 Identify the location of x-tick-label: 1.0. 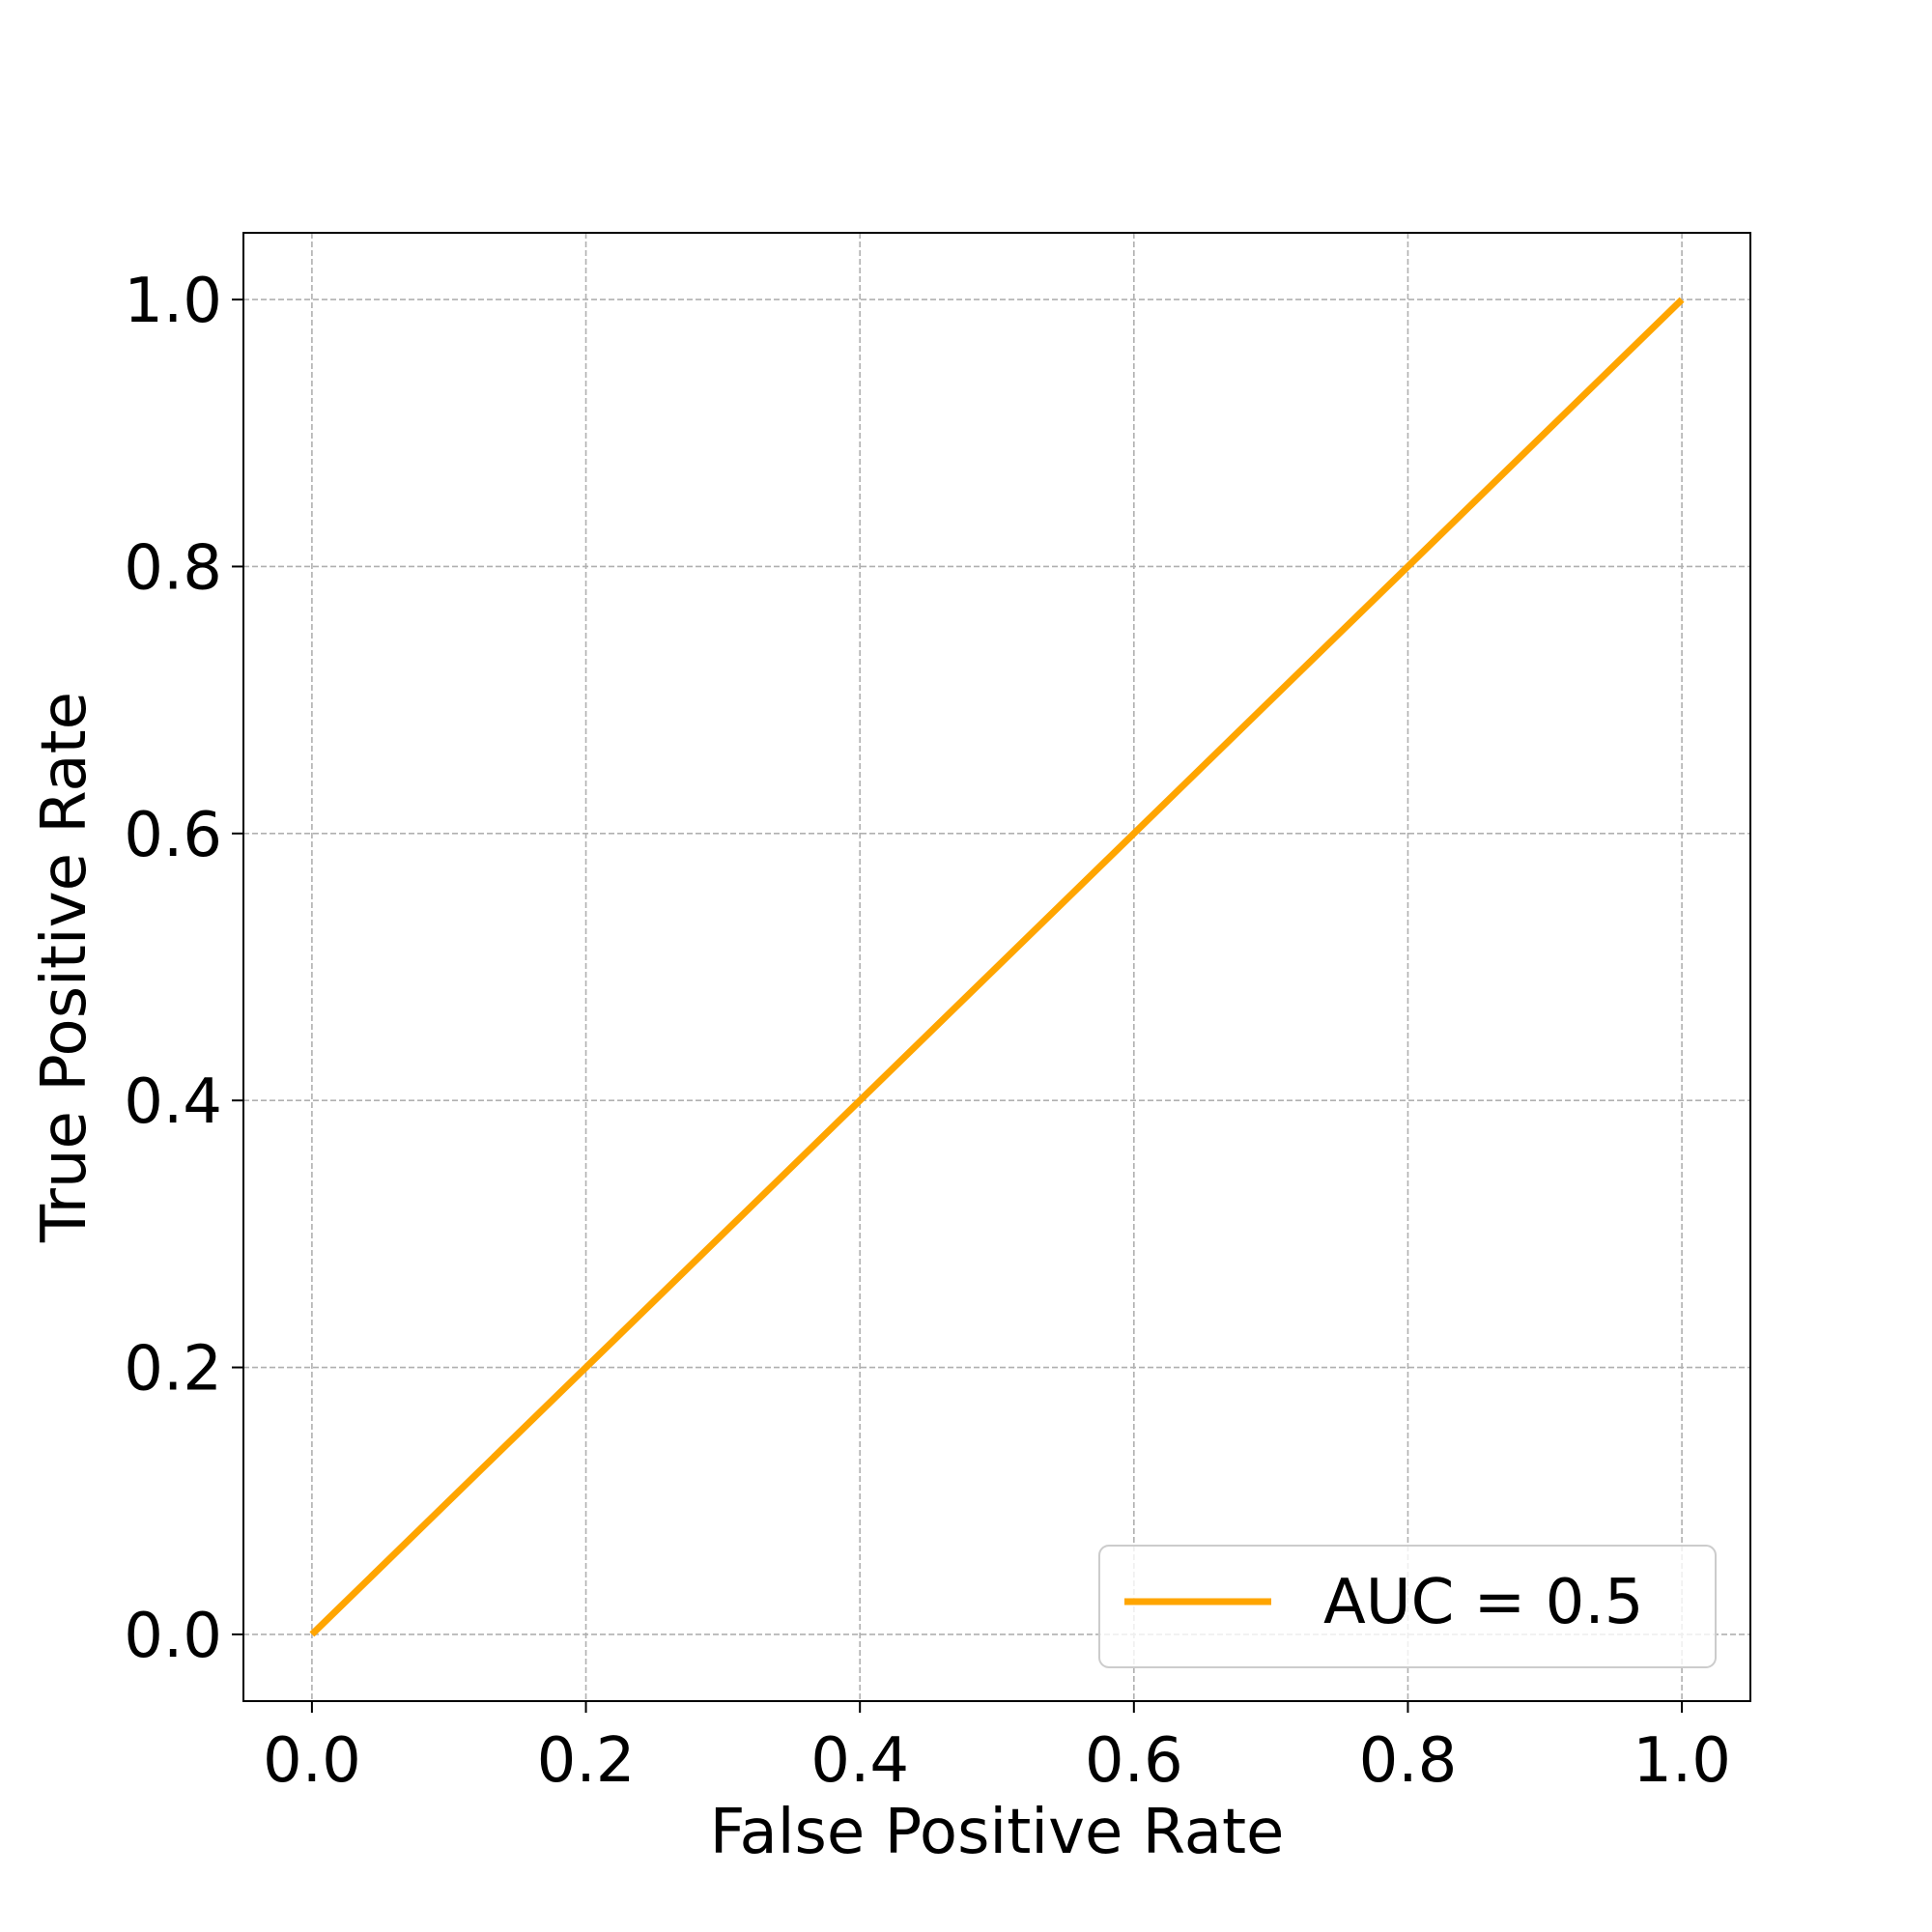
(1682, 1761).